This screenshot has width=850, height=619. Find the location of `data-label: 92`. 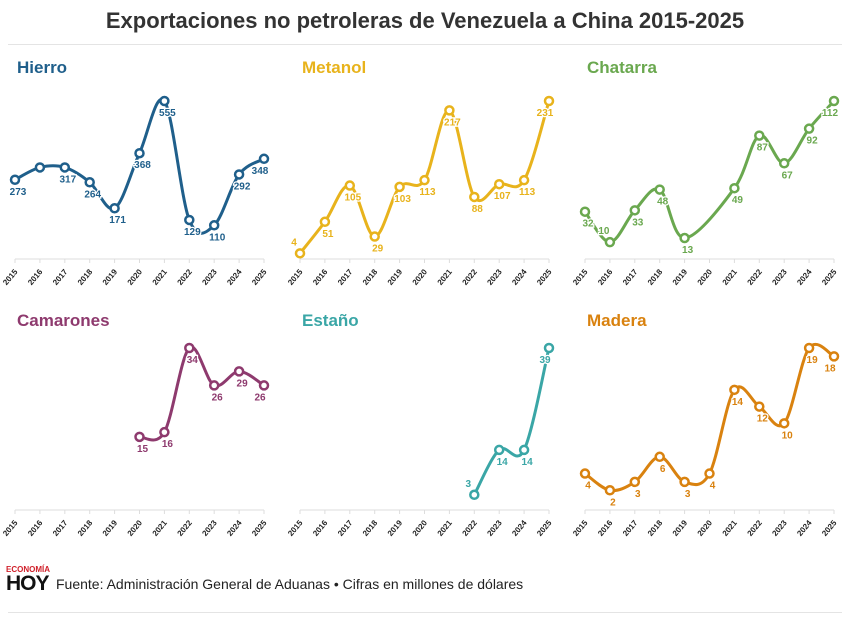

data-label: 92 is located at coordinates (813, 141).